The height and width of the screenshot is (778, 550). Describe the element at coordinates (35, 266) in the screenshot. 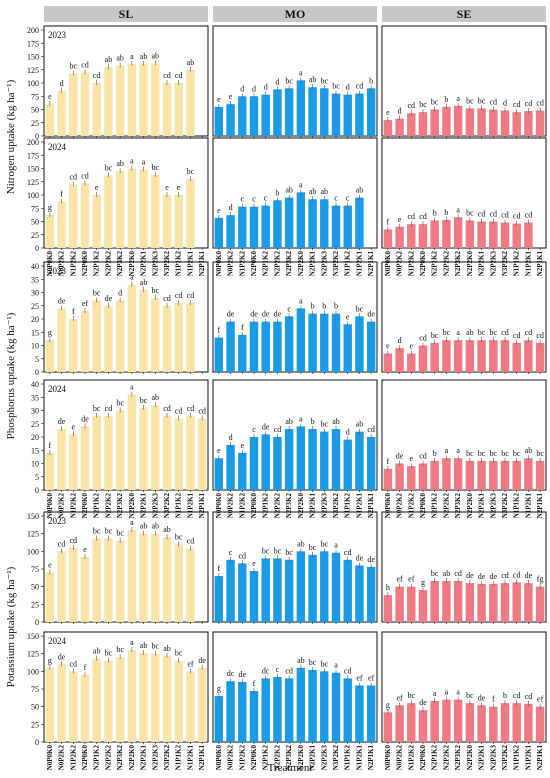

I see `y-tick-label: 40` at that location.